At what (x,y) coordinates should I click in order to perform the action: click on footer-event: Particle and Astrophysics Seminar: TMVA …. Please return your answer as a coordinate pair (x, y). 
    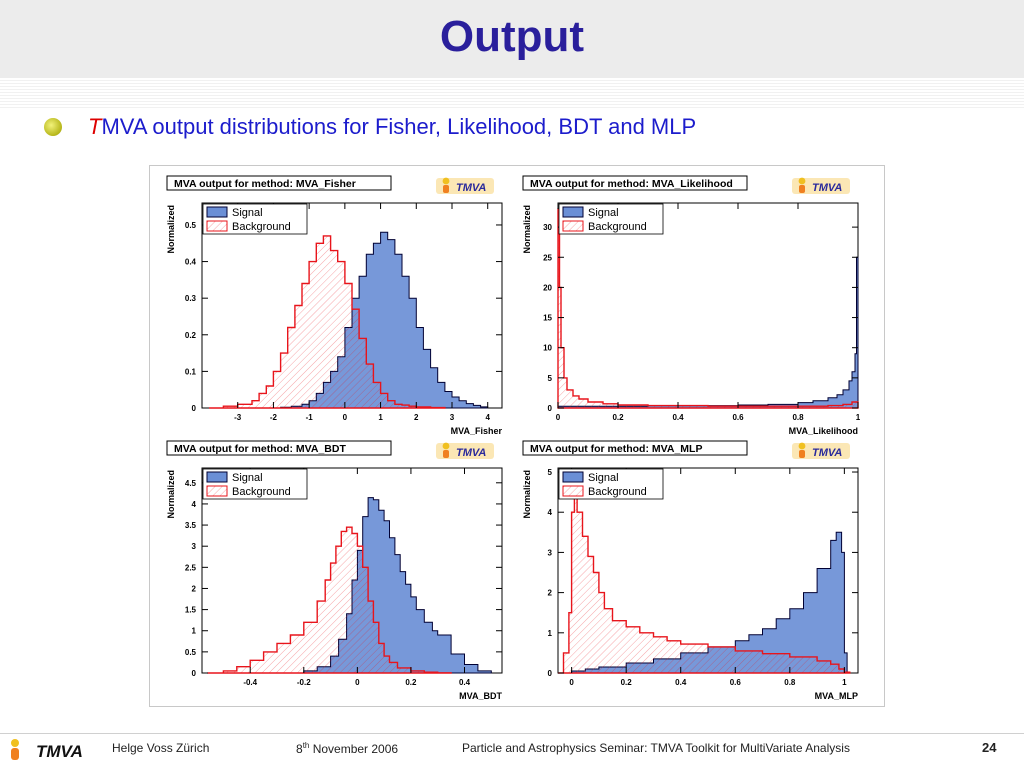
    Looking at the image, I should click on (656, 748).